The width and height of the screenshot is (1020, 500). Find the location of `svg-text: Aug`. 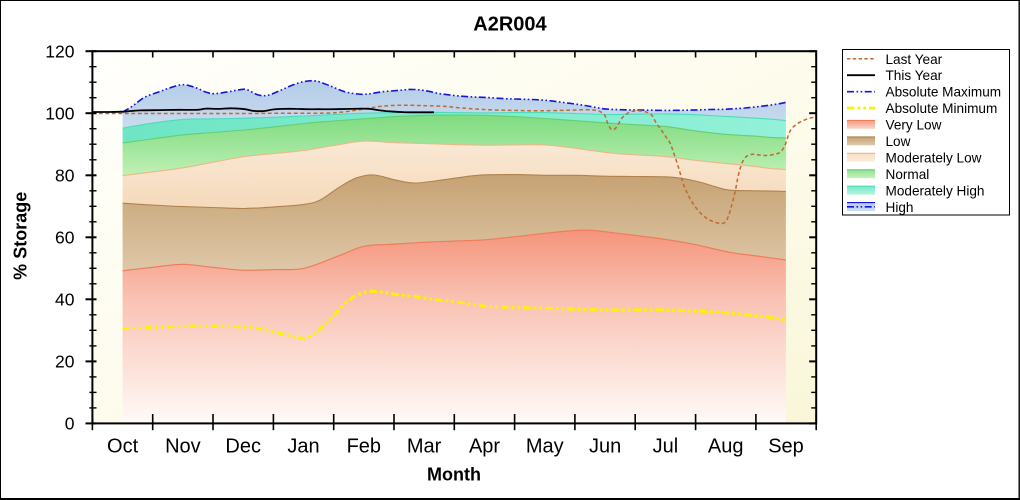

svg-text: Aug is located at coordinates (726, 447).